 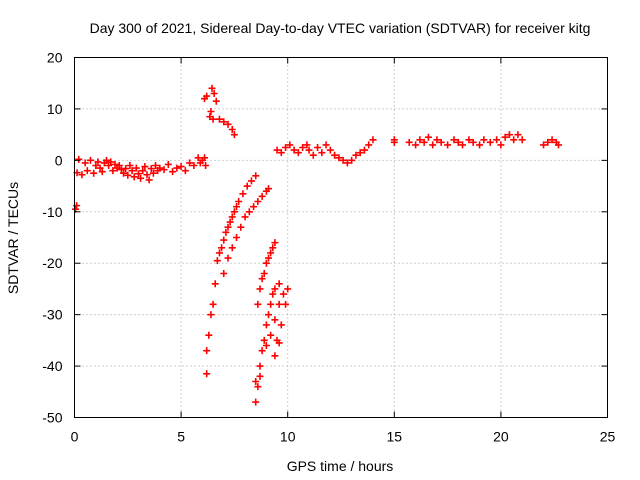 I want to click on y-tick-label: 10, so click(x=55, y=109).